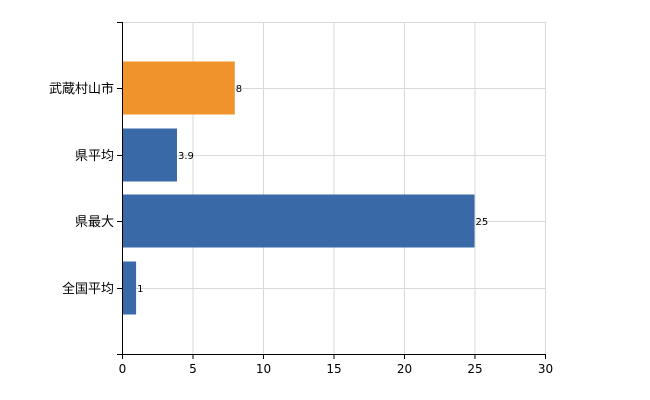 Image resolution: width=650 pixels, height=400 pixels. I want to click on x-tick-label-6: 30, so click(545, 369).